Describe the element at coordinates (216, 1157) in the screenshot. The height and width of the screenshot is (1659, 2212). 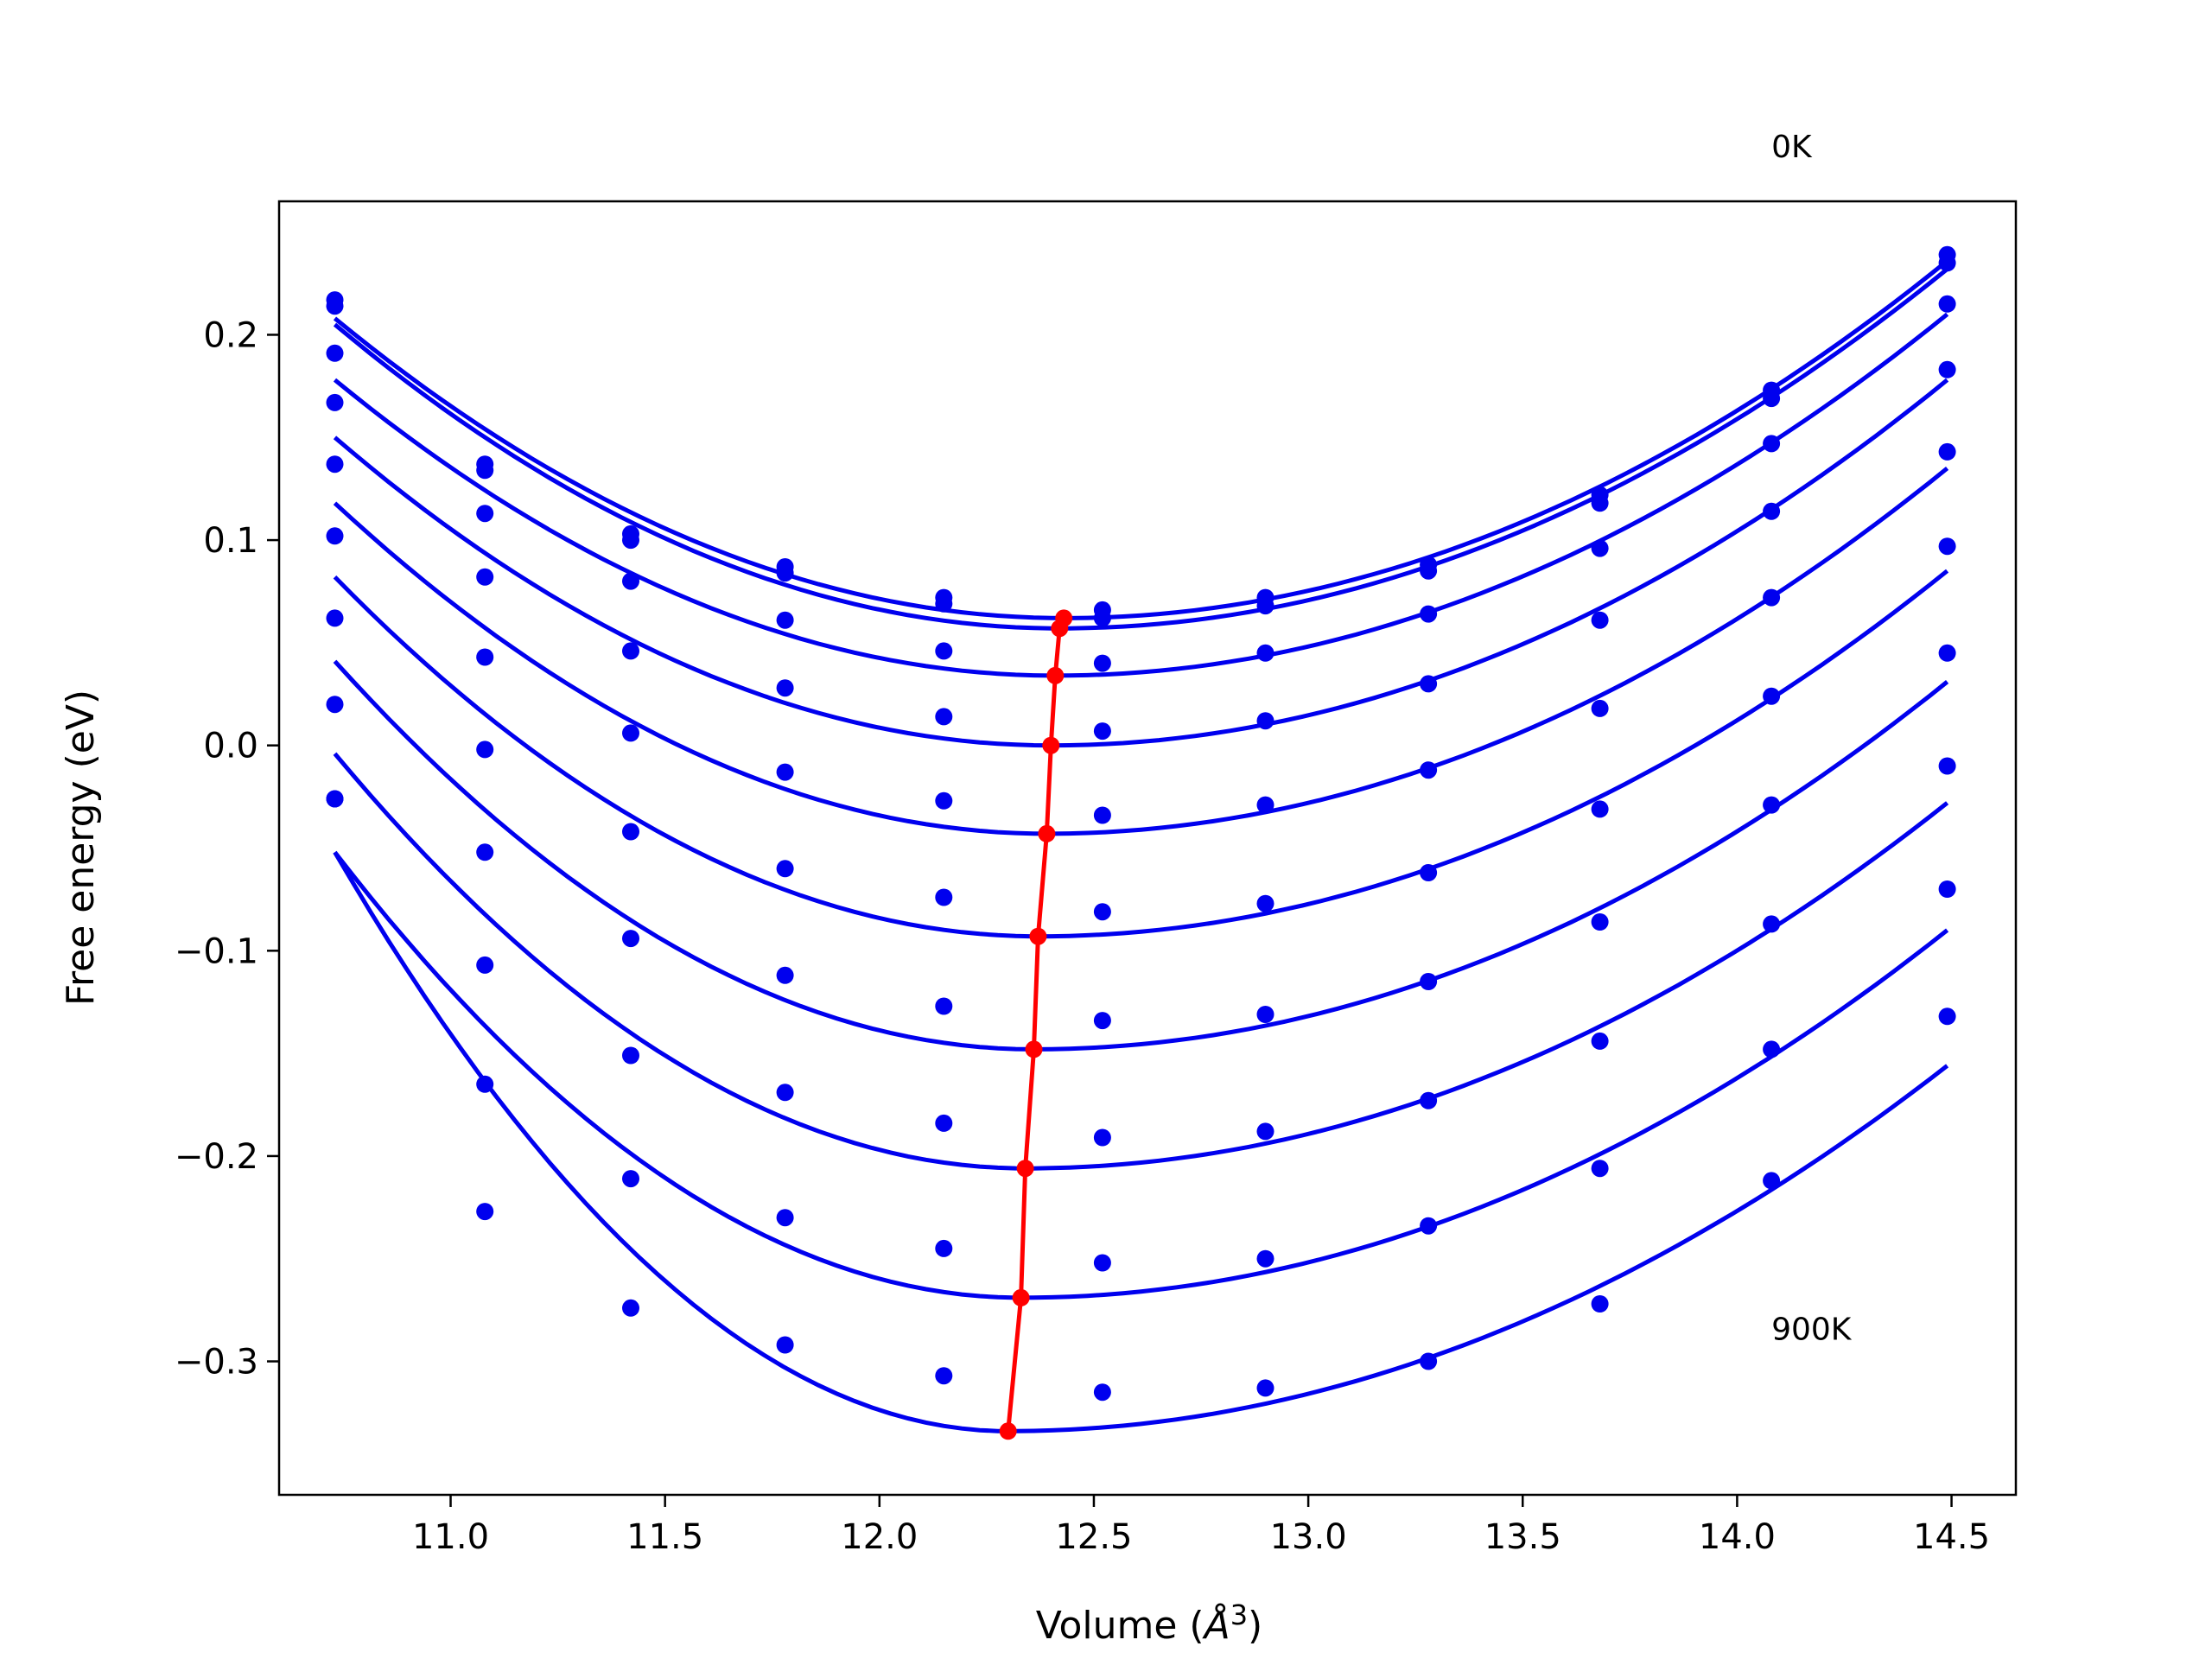
I see `y-tick-label-4: −0.2` at that location.